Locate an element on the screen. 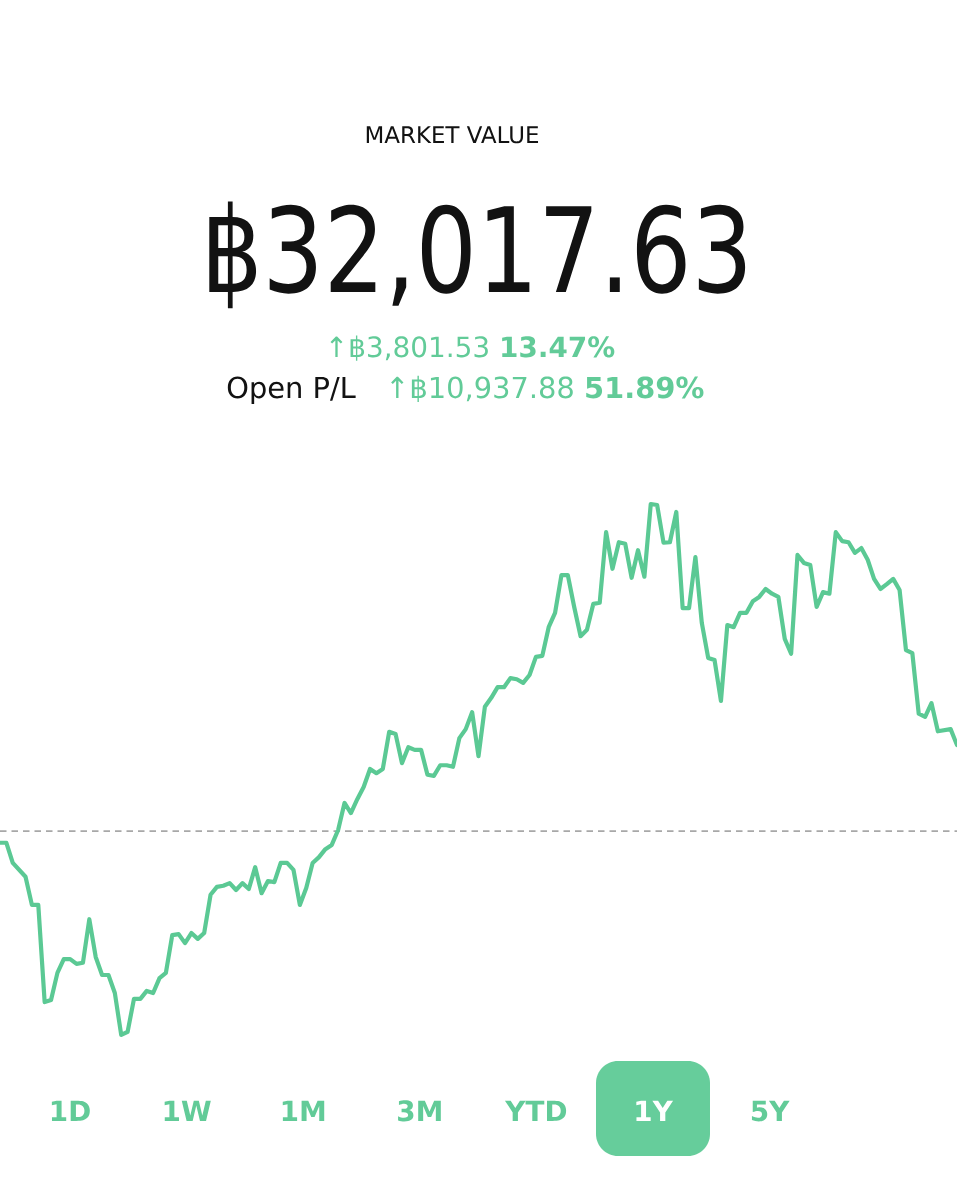 The image size is (957, 1200). text: YTD is located at coordinates (535, 1110).